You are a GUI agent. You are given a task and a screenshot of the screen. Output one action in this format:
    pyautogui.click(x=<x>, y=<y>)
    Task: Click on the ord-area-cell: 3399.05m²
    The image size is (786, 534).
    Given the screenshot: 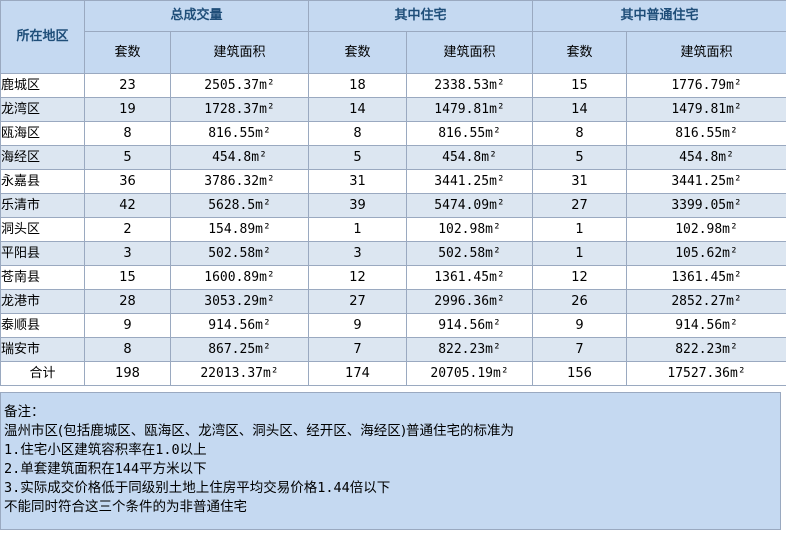 What is the action you would take?
    pyautogui.click(x=706, y=205)
    